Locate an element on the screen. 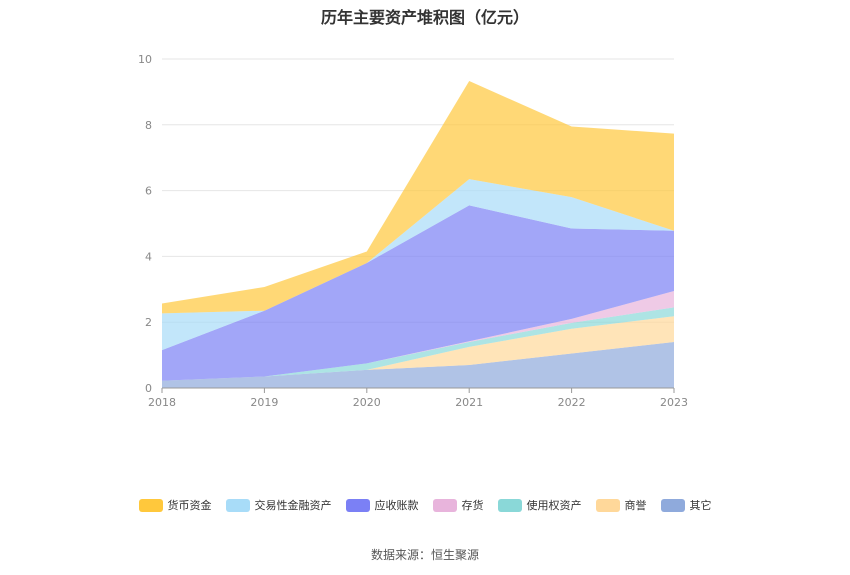 This screenshot has width=850, height=575. legend-item: 货币资金 is located at coordinates (175, 505).